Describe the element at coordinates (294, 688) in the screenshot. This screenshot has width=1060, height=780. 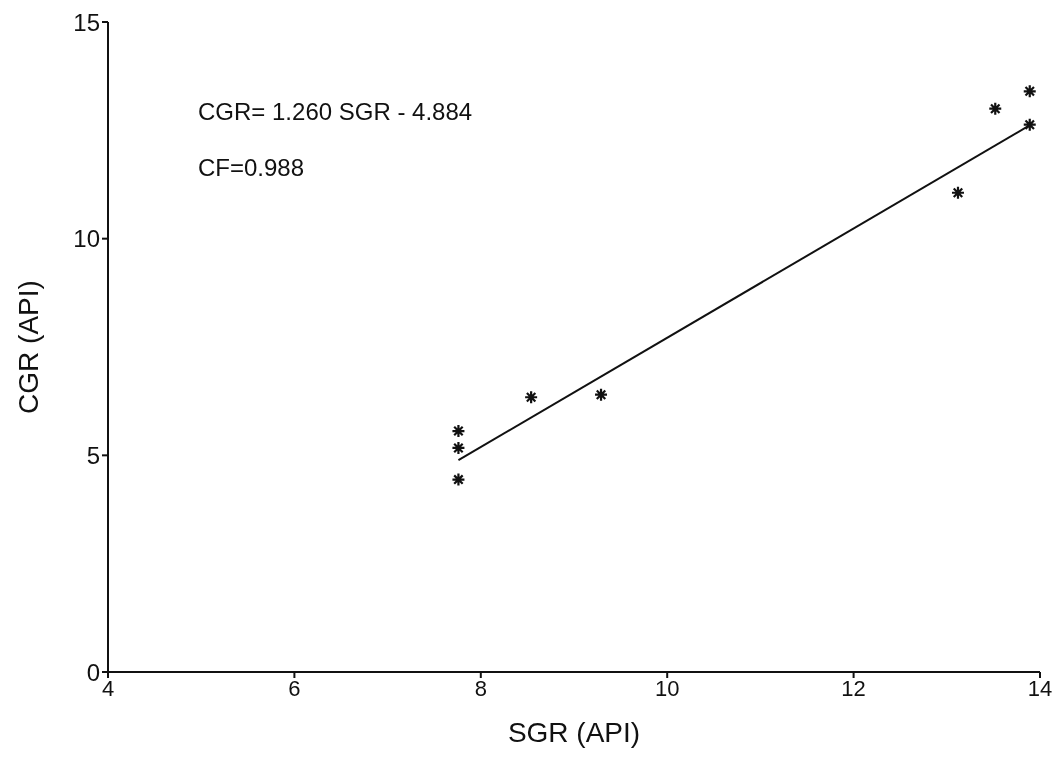
I see `x-tick-label: 6` at that location.